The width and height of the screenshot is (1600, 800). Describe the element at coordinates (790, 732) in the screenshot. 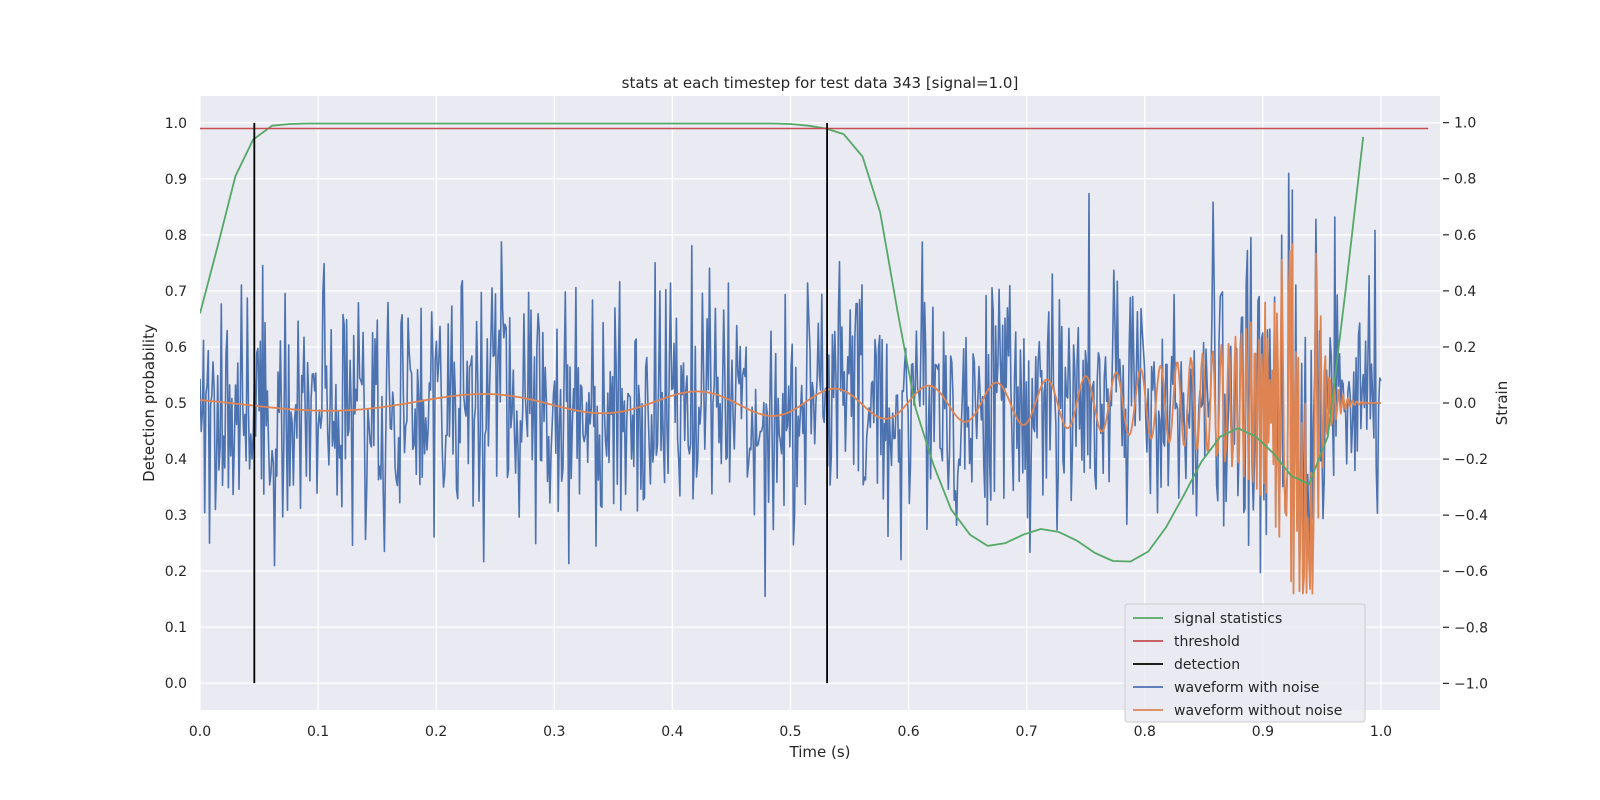

I see `x-tick-label: 0.5` at that location.